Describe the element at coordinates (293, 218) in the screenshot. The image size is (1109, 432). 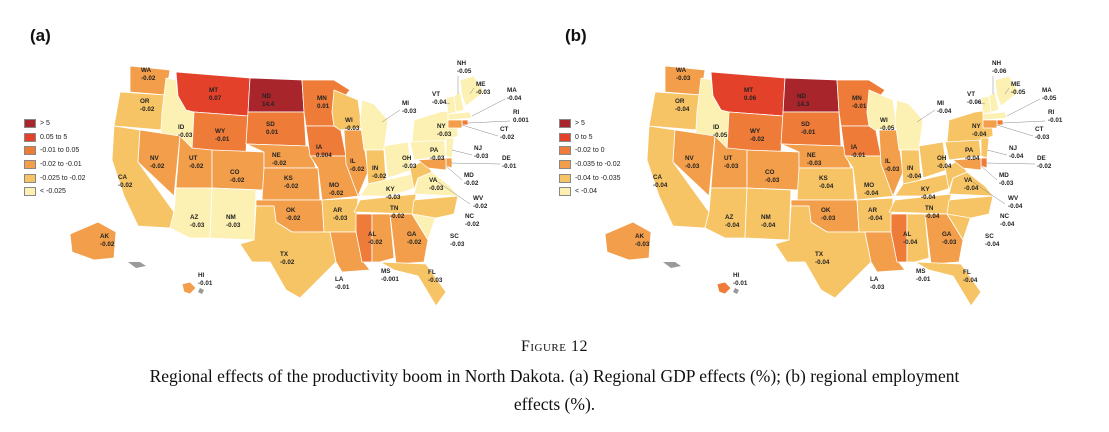
I see `state-value-ok: -0.02` at that location.